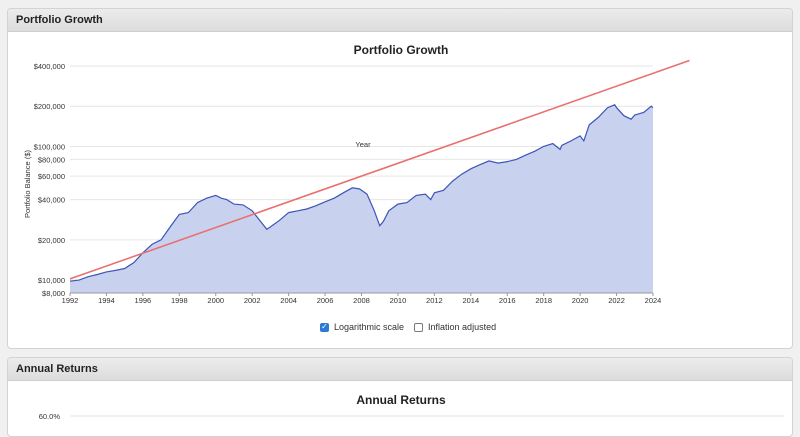 The width and height of the screenshot is (800, 437). I want to click on x-tick-label: 2022, so click(616, 300).